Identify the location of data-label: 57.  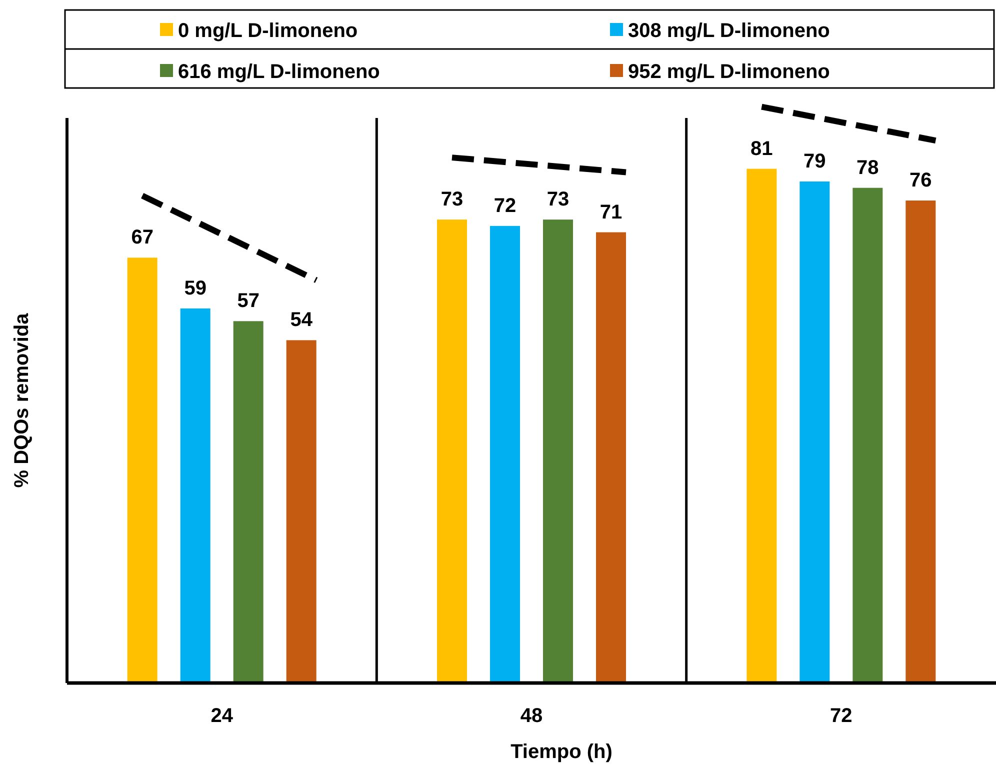
(248, 301).